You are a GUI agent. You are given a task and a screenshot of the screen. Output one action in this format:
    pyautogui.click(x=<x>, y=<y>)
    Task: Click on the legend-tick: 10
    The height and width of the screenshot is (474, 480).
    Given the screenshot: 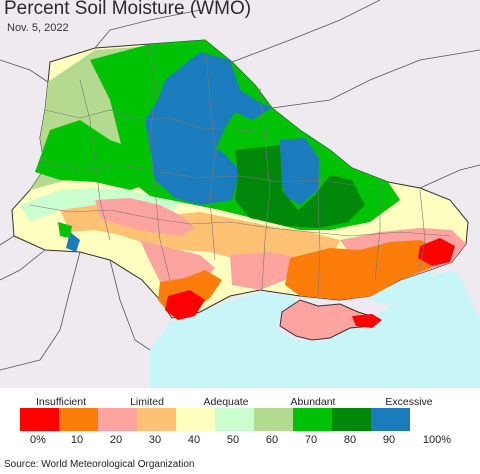 What is the action you would take?
    pyautogui.click(x=77, y=440)
    